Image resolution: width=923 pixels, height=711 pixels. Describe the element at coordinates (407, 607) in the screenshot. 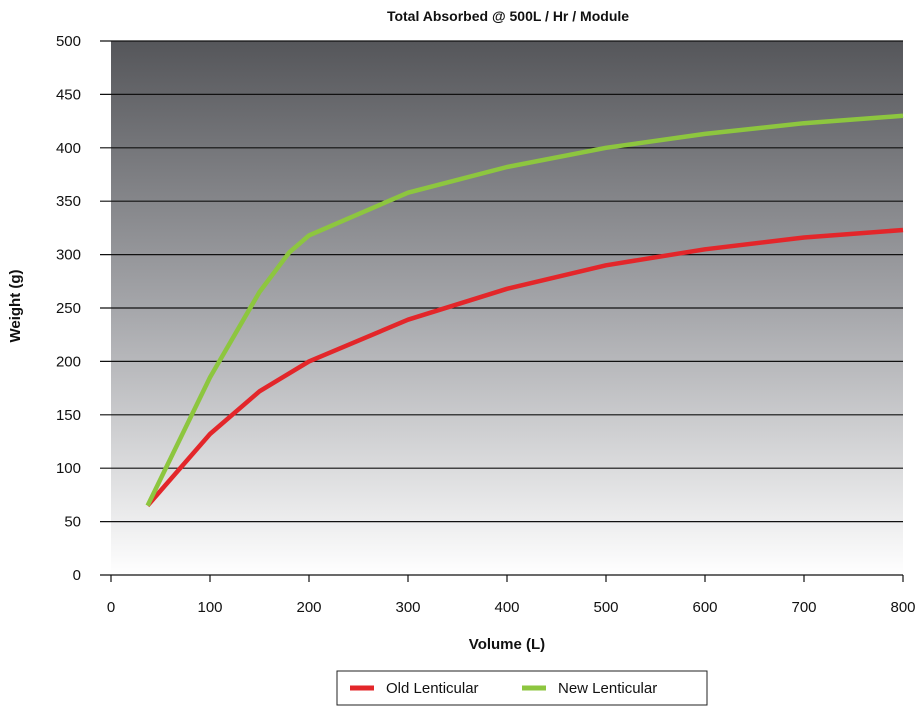

I see `x-tick-label: 300` at that location.